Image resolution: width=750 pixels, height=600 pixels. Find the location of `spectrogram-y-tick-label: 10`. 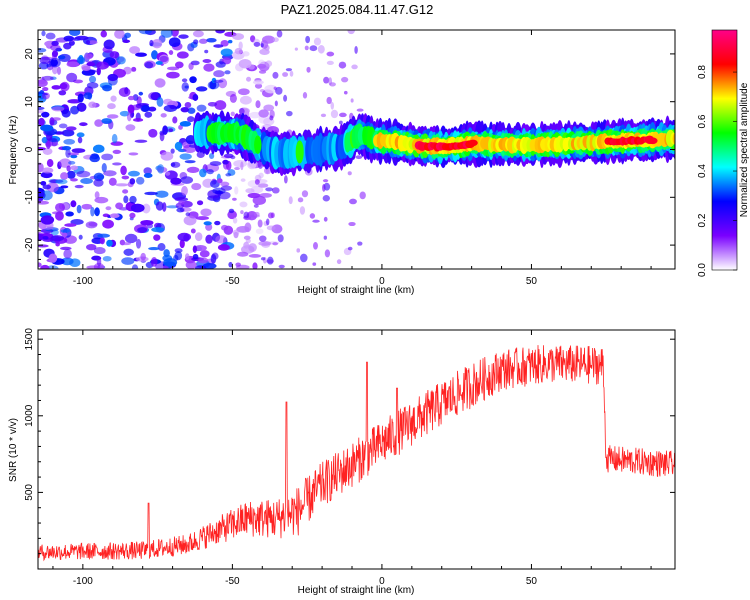

spectrogram-y-tick-label: 10 is located at coordinates (29, 102).